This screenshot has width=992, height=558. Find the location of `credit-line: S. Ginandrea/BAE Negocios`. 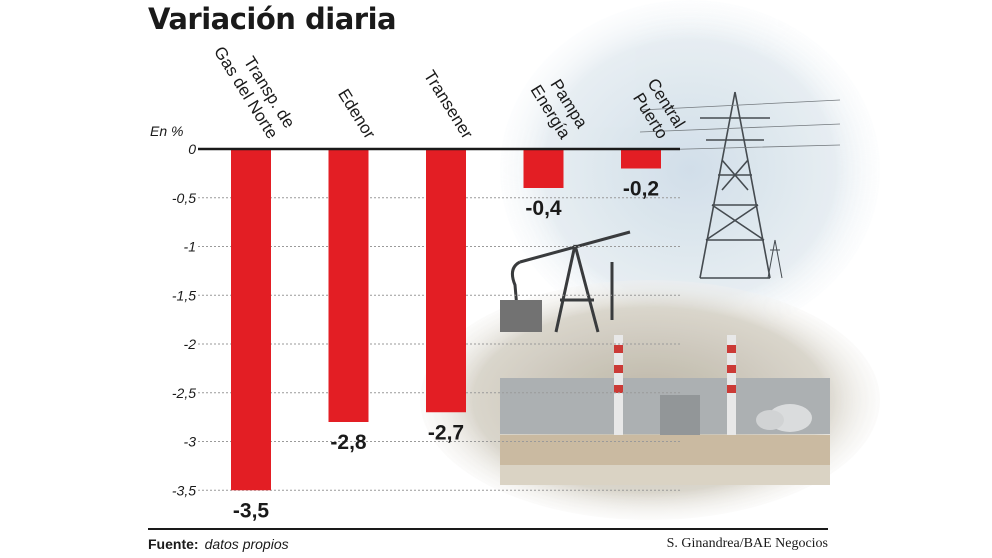

credit-line: S. Ginandrea/BAE Negocios is located at coordinates (747, 543).